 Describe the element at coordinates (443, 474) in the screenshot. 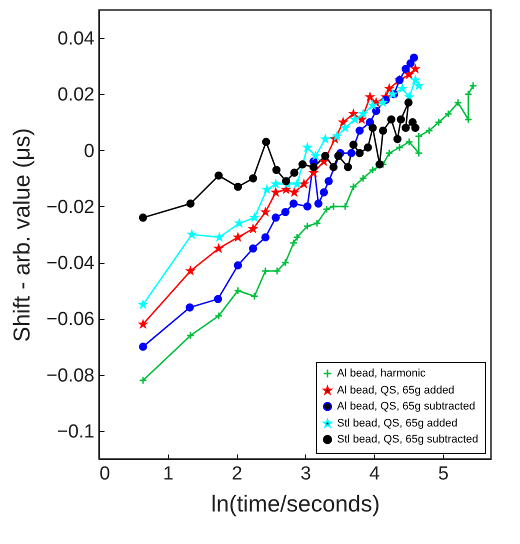

I see `x-tick-label: 5` at that location.